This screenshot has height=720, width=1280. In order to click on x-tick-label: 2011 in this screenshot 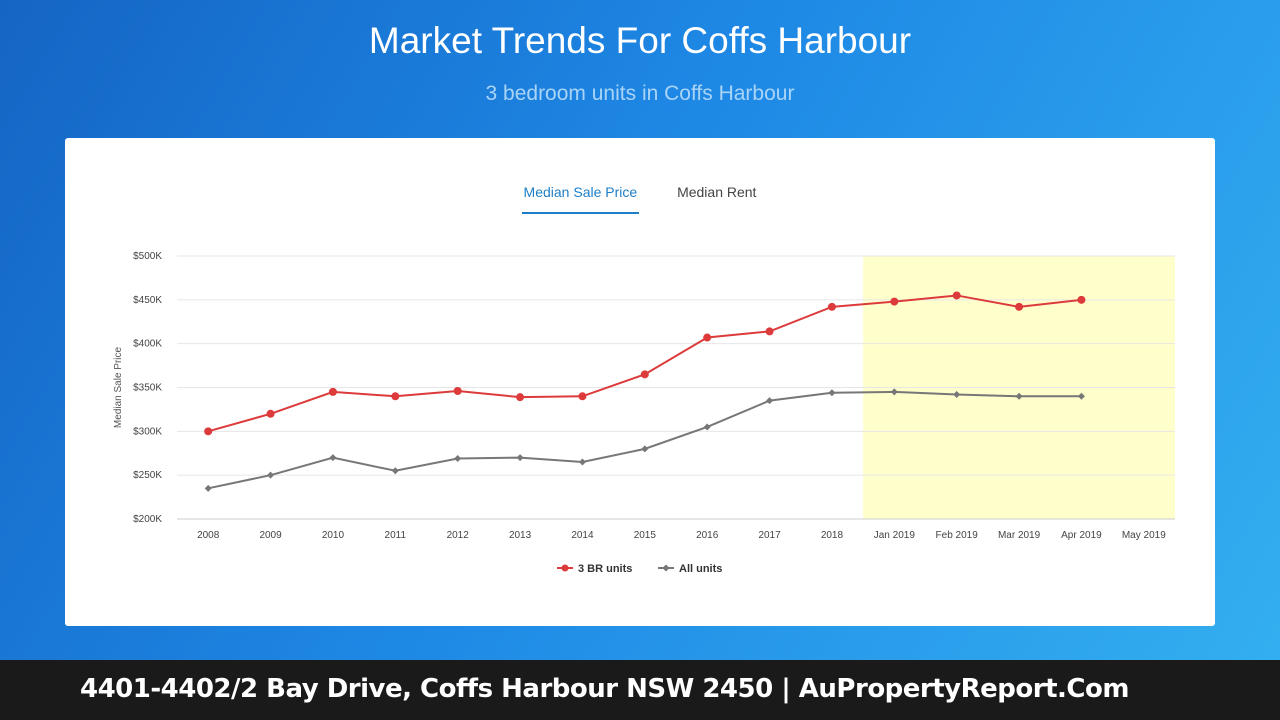, I will do `click(396, 535)`.